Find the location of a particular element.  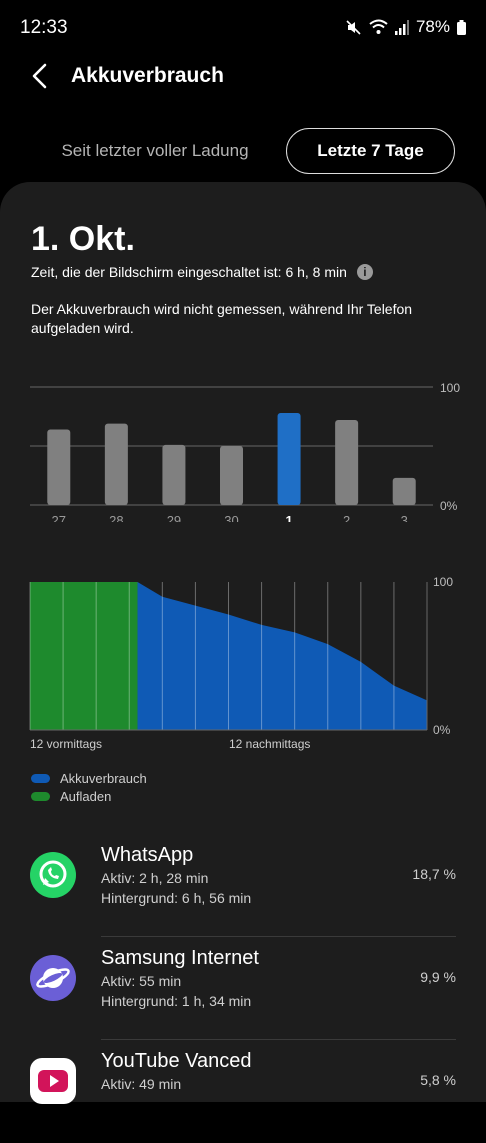

play-icon is located at coordinates (53, 1081).